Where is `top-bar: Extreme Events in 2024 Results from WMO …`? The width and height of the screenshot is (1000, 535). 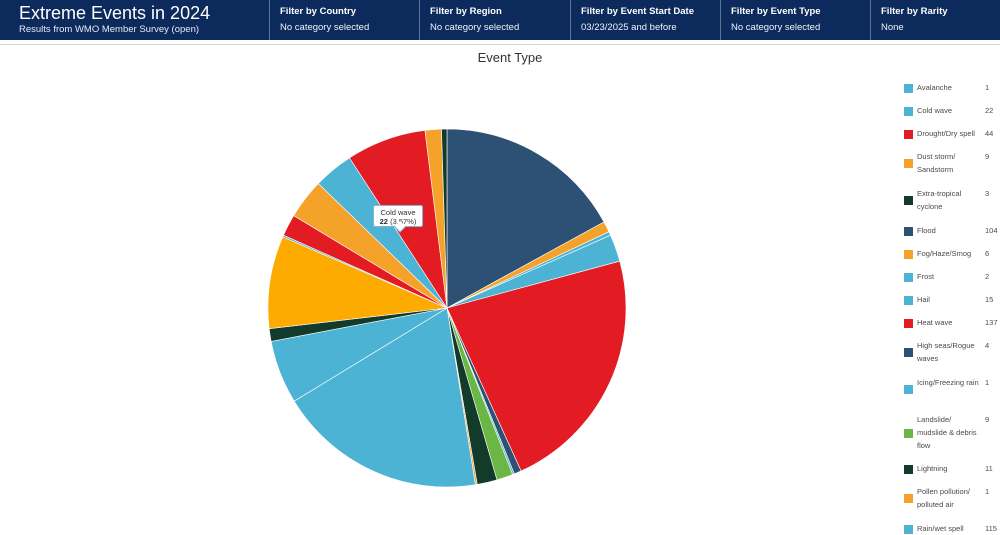
top-bar: Extreme Events in 2024 Results from WMO … is located at coordinates (500, 20).